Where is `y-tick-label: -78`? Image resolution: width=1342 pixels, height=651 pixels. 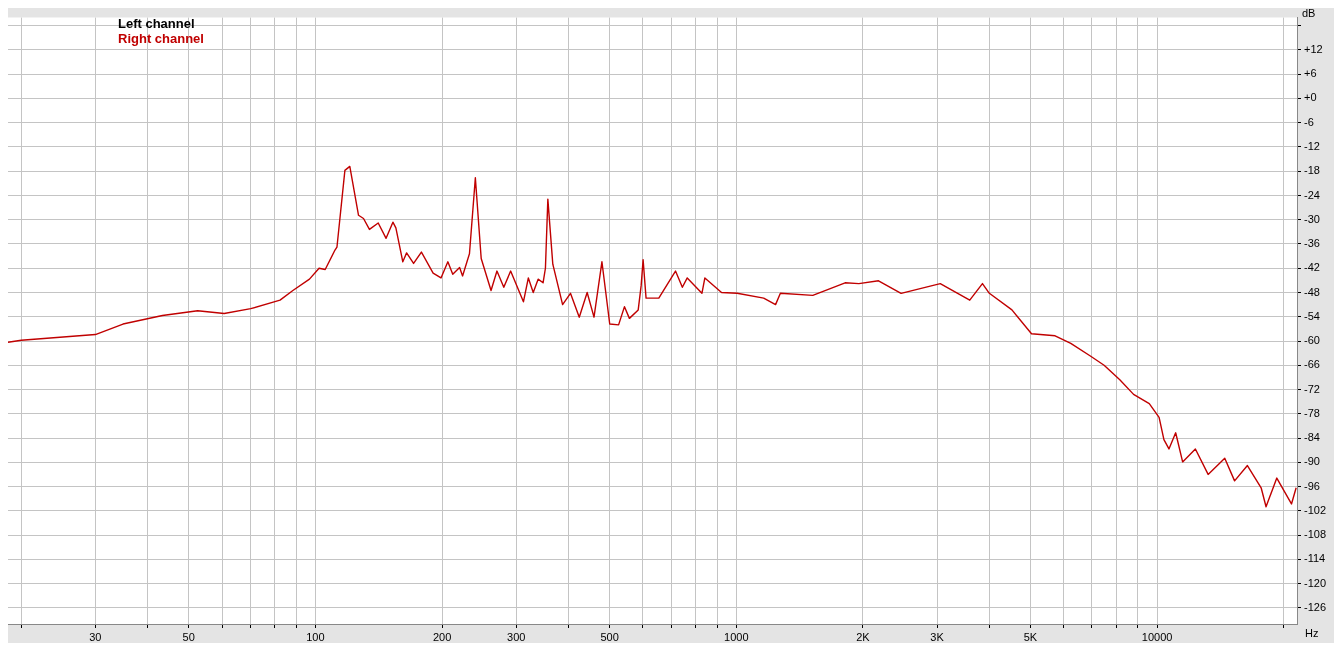
y-tick-label: -78 is located at coordinates (1312, 412).